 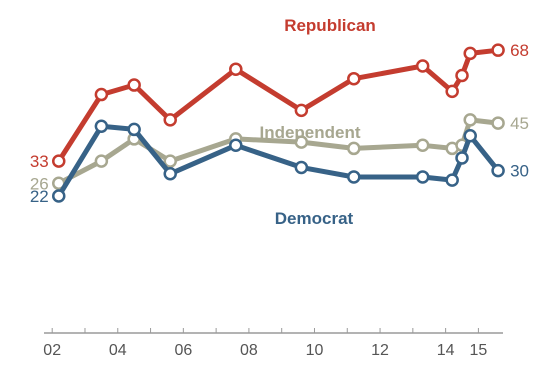 I want to click on x-tick-label: 04, so click(x=118, y=350).